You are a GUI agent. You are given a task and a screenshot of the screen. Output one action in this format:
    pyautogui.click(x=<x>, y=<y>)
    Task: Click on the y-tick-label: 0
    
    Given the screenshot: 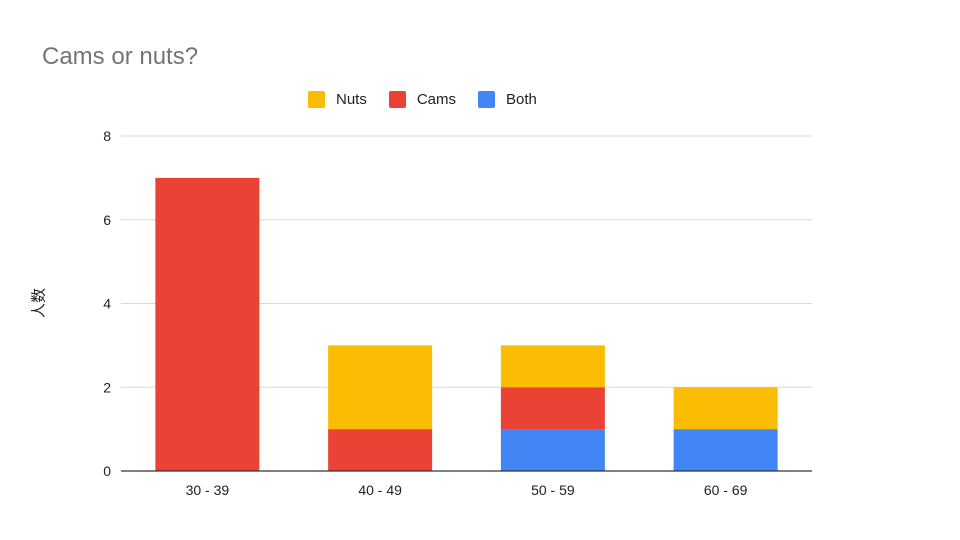 What is the action you would take?
    pyautogui.click(x=107, y=471)
    